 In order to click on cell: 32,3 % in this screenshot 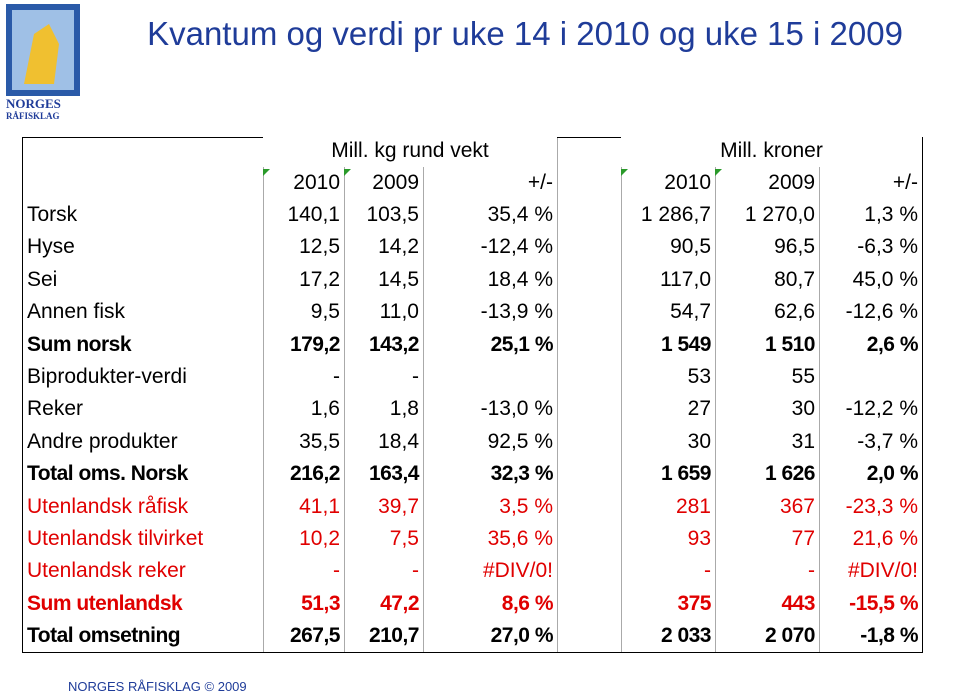, I will do `click(522, 474)`.